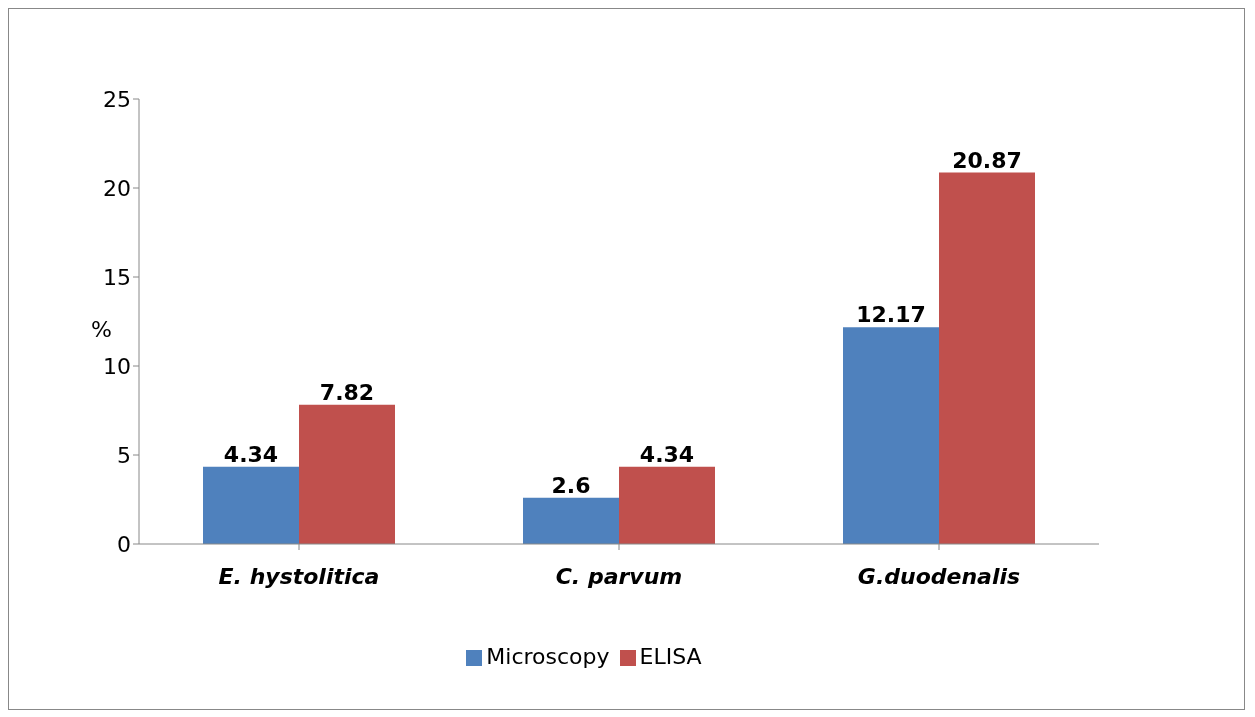 Image resolution: width=1255 pixels, height=717 pixels. I want to click on x-tick-label: E. hystolitica, so click(299, 576).